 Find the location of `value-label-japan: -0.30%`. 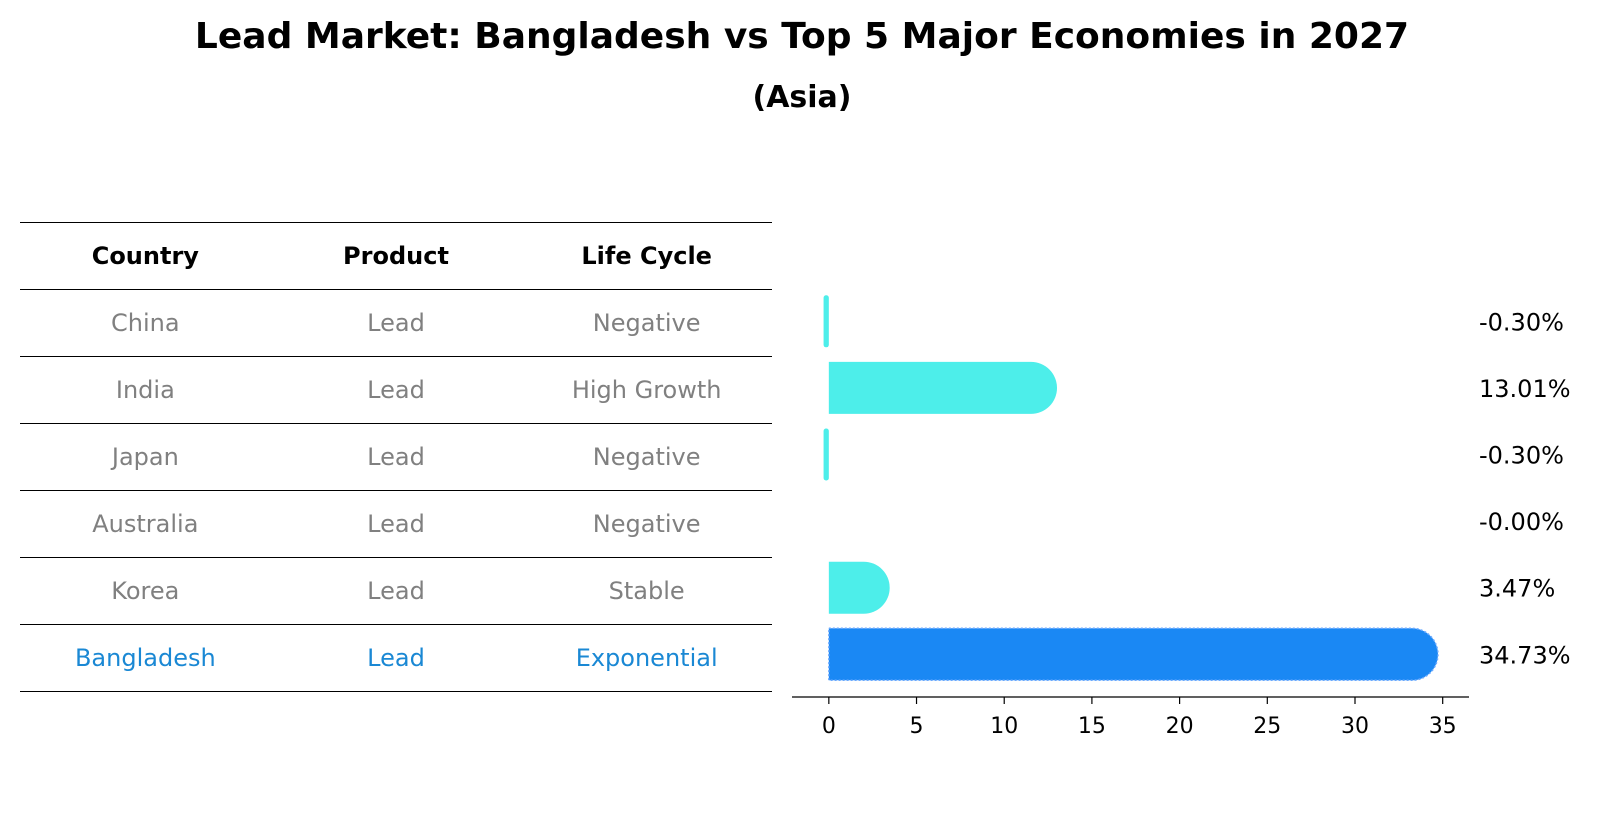

value-label-japan: -0.30% is located at coordinates (1521, 456).